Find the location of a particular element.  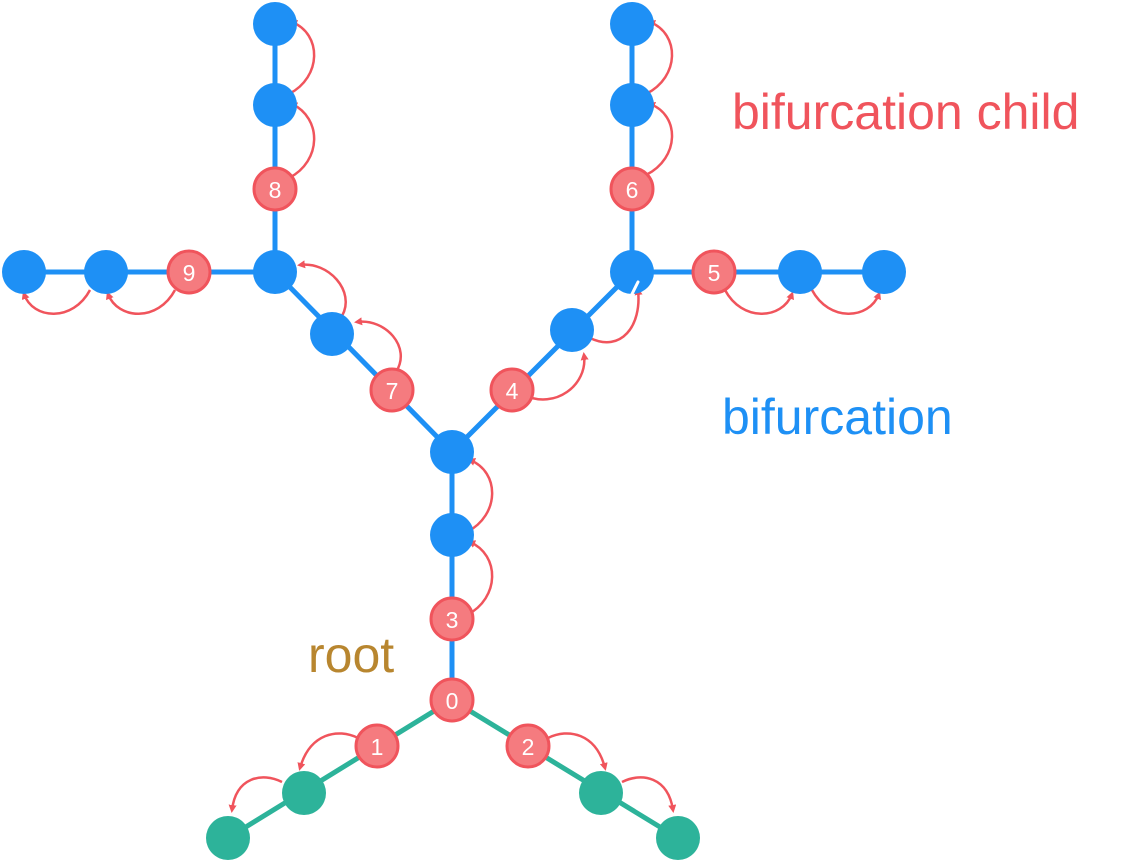

node-3: 3 is located at coordinates (452, 619).